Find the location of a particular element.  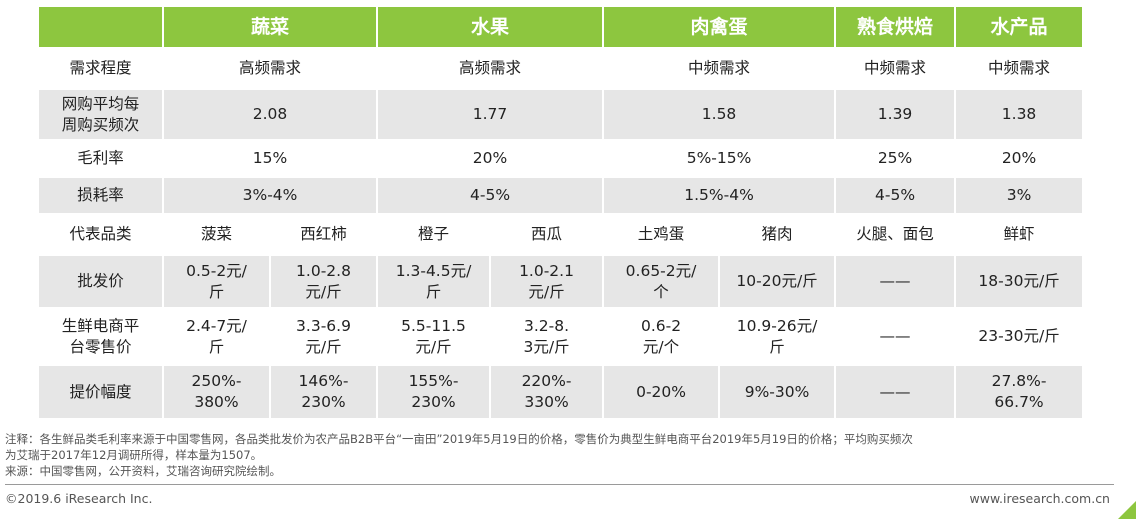

table-cell: 220%- 330% is located at coordinates (547, 392).